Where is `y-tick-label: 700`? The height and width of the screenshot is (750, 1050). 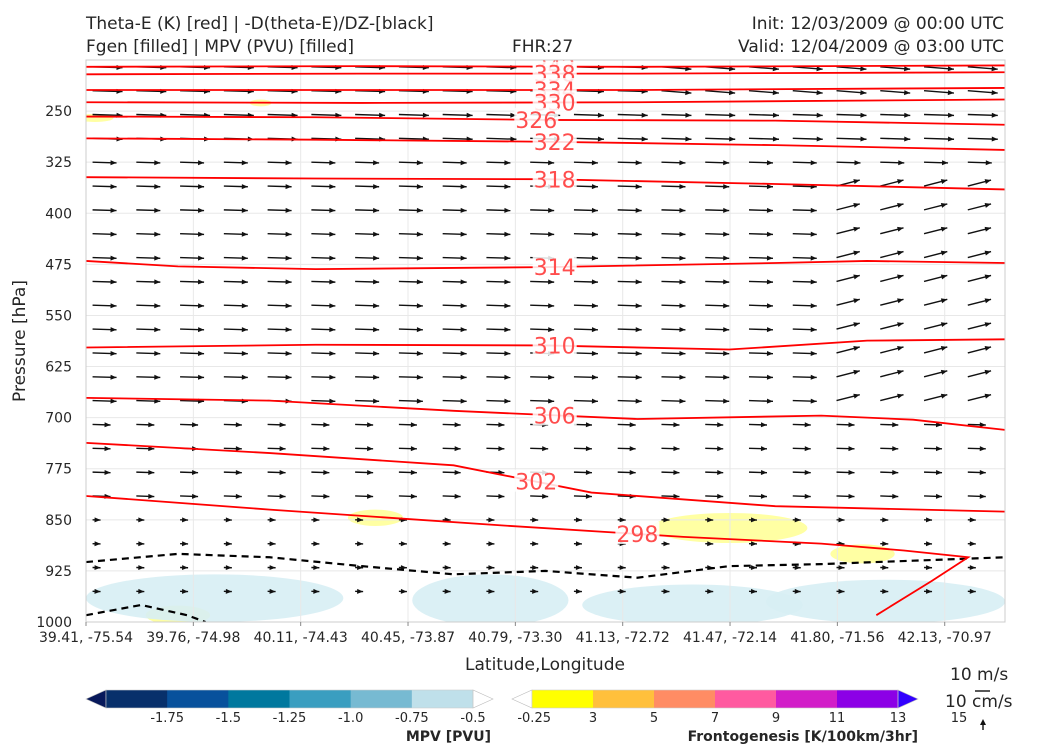 y-tick-label: 700 is located at coordinates (58, 419).